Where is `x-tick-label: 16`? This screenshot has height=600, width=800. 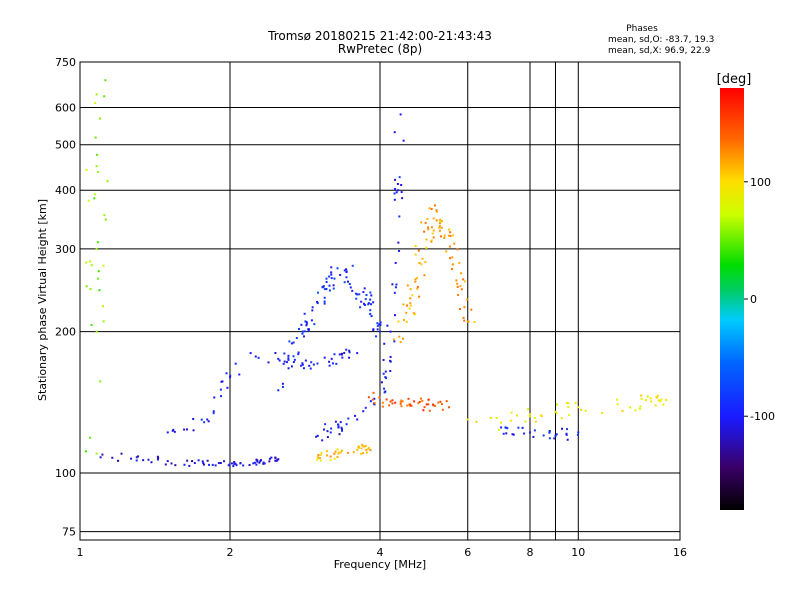 x-tick-label: 16 is located at coordinates (680, 552).